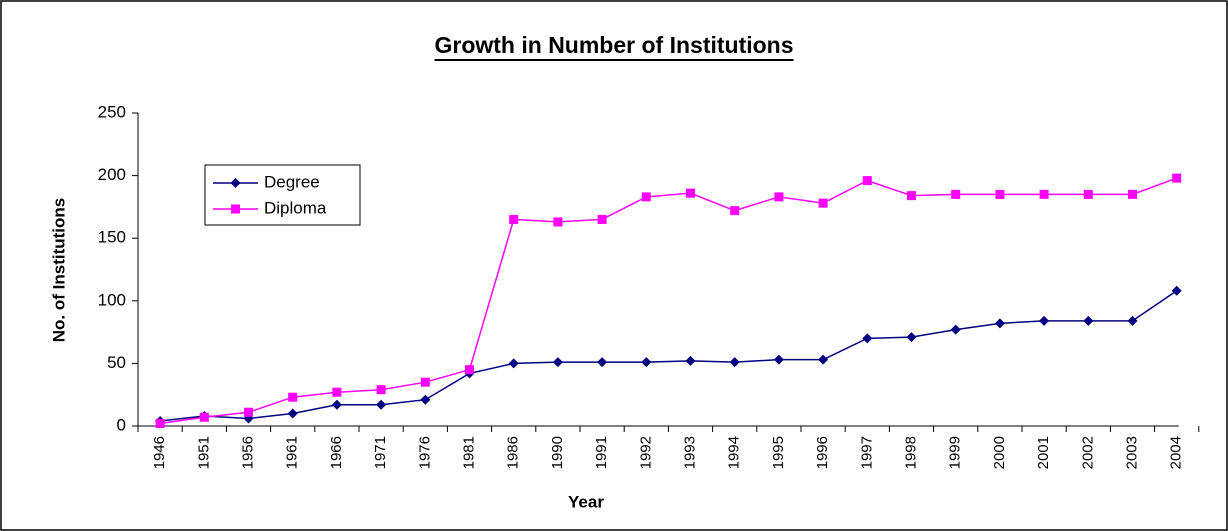 Image resolution: width=1228 pixels, height=531 pixels. What do you see at coordinates (424, 452) in the screenshot?
I see `x-tick-label: 1976` at bounding box center [424, 452].